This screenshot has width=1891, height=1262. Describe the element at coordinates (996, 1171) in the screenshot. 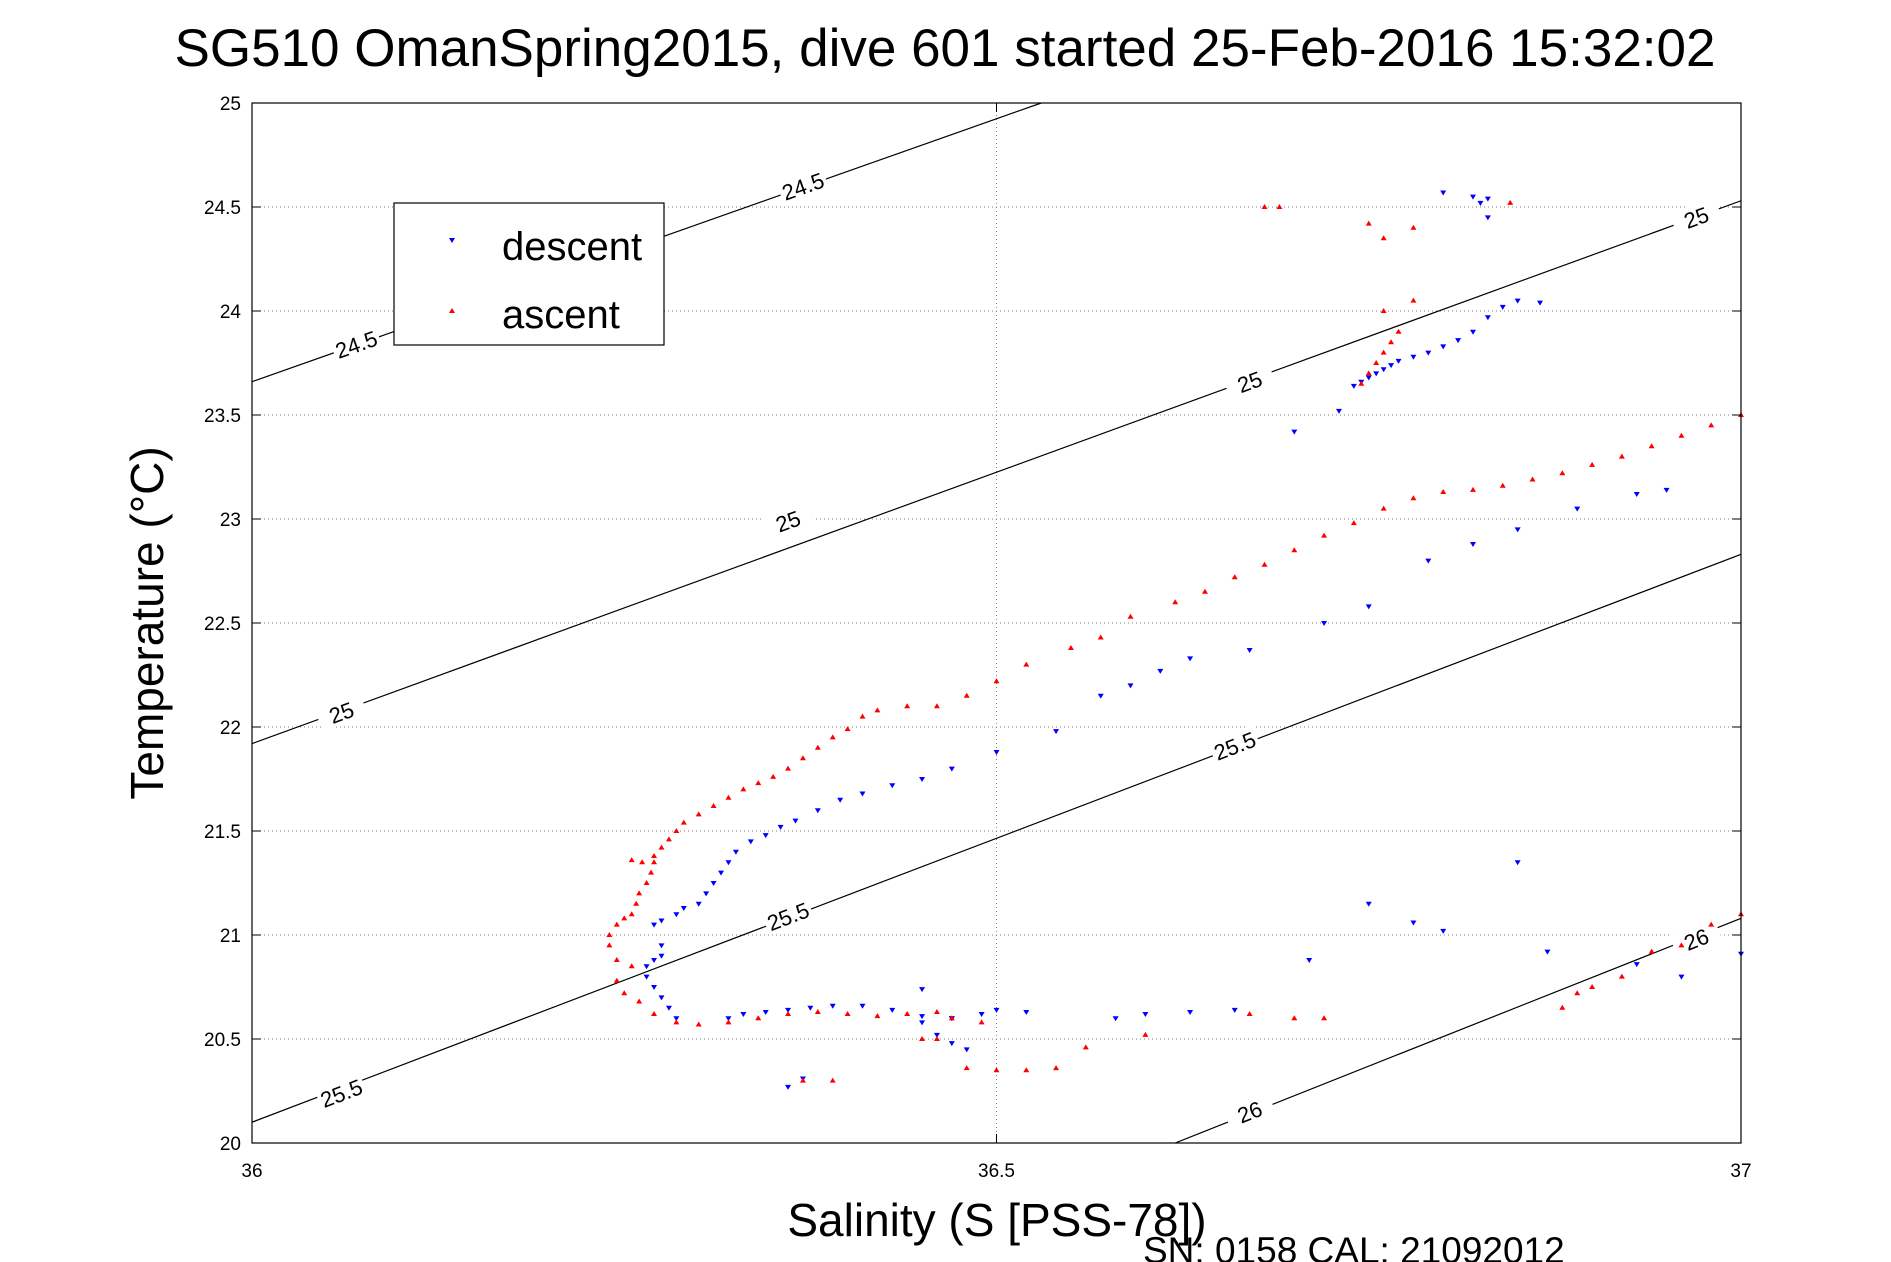

I see `x-tick-label: 36.5` at that location.